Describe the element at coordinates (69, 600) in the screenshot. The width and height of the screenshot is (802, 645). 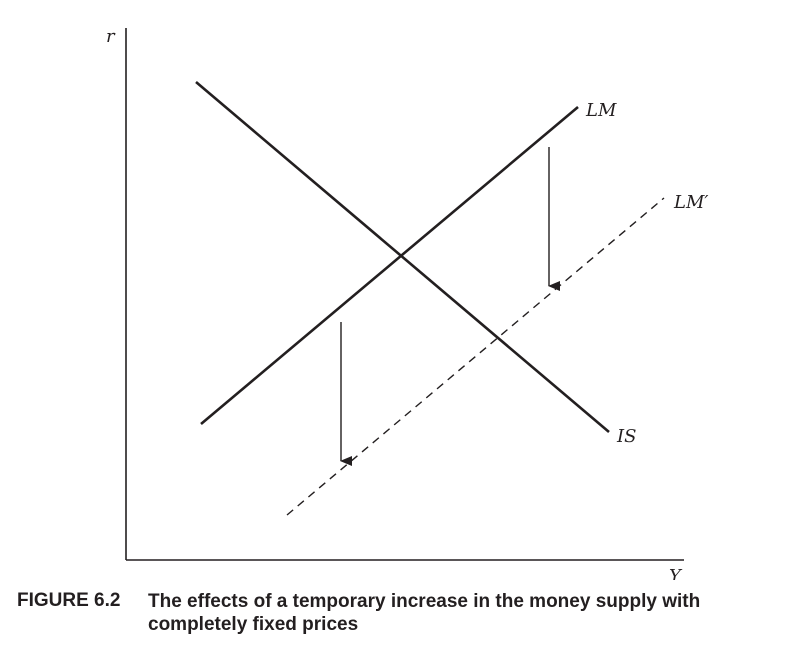
I see `figure-number: FIGURE 6.2` at that location.